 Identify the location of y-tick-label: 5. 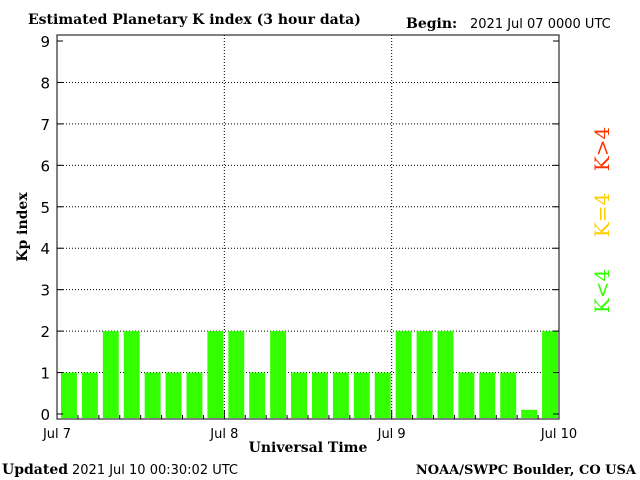
(45, 208).